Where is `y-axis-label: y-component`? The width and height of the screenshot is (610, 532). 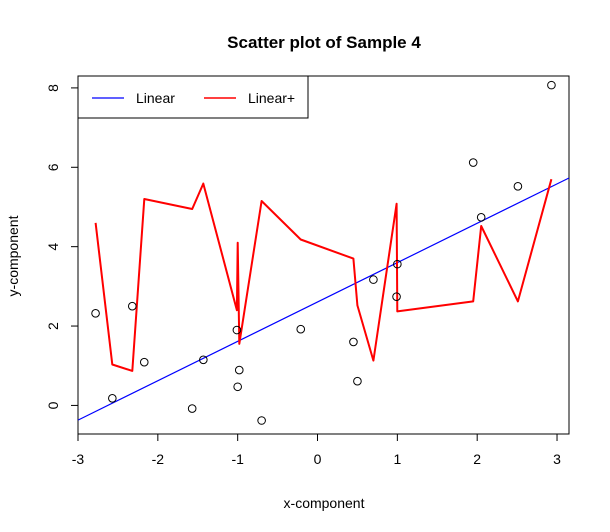
y-axis-label: y-component is located at coordinates (13, 255).